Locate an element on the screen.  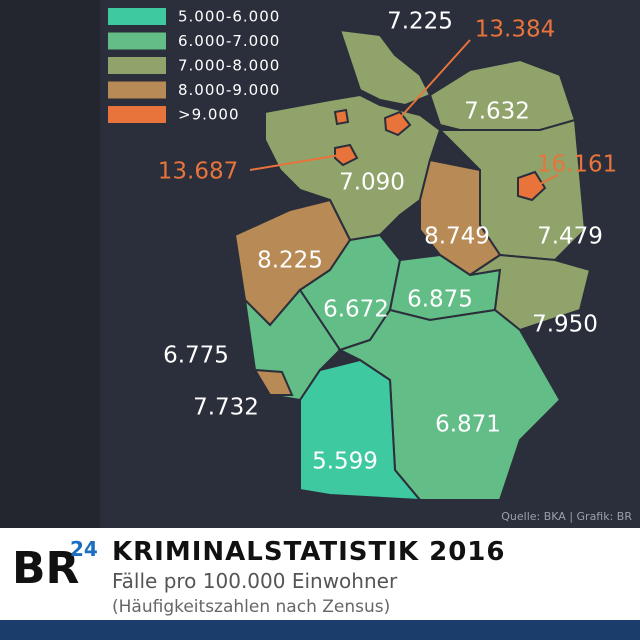
value-label: 6.875 is located at coordinates (440, 300).